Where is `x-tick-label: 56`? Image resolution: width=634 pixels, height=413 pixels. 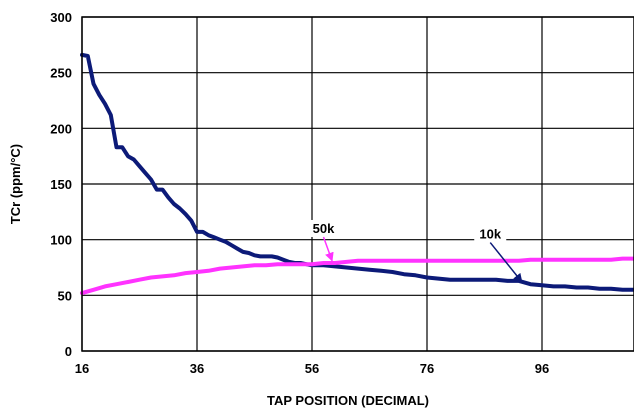 x-tick-label: 56 is located at coordinates (312, 368).